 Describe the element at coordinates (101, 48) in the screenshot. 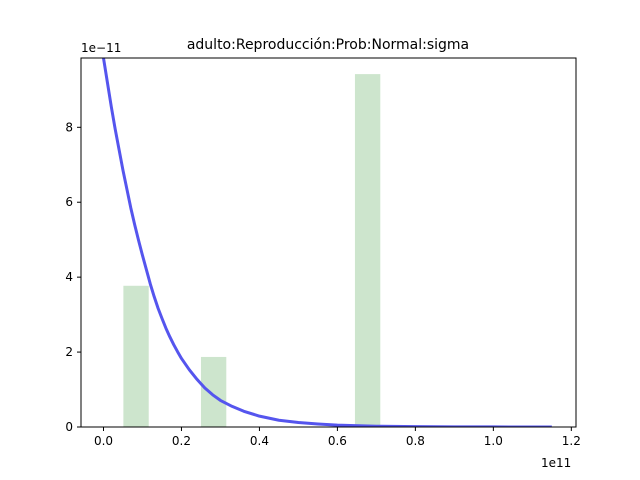

I see `y-offset-label: 1e−11` at that location.